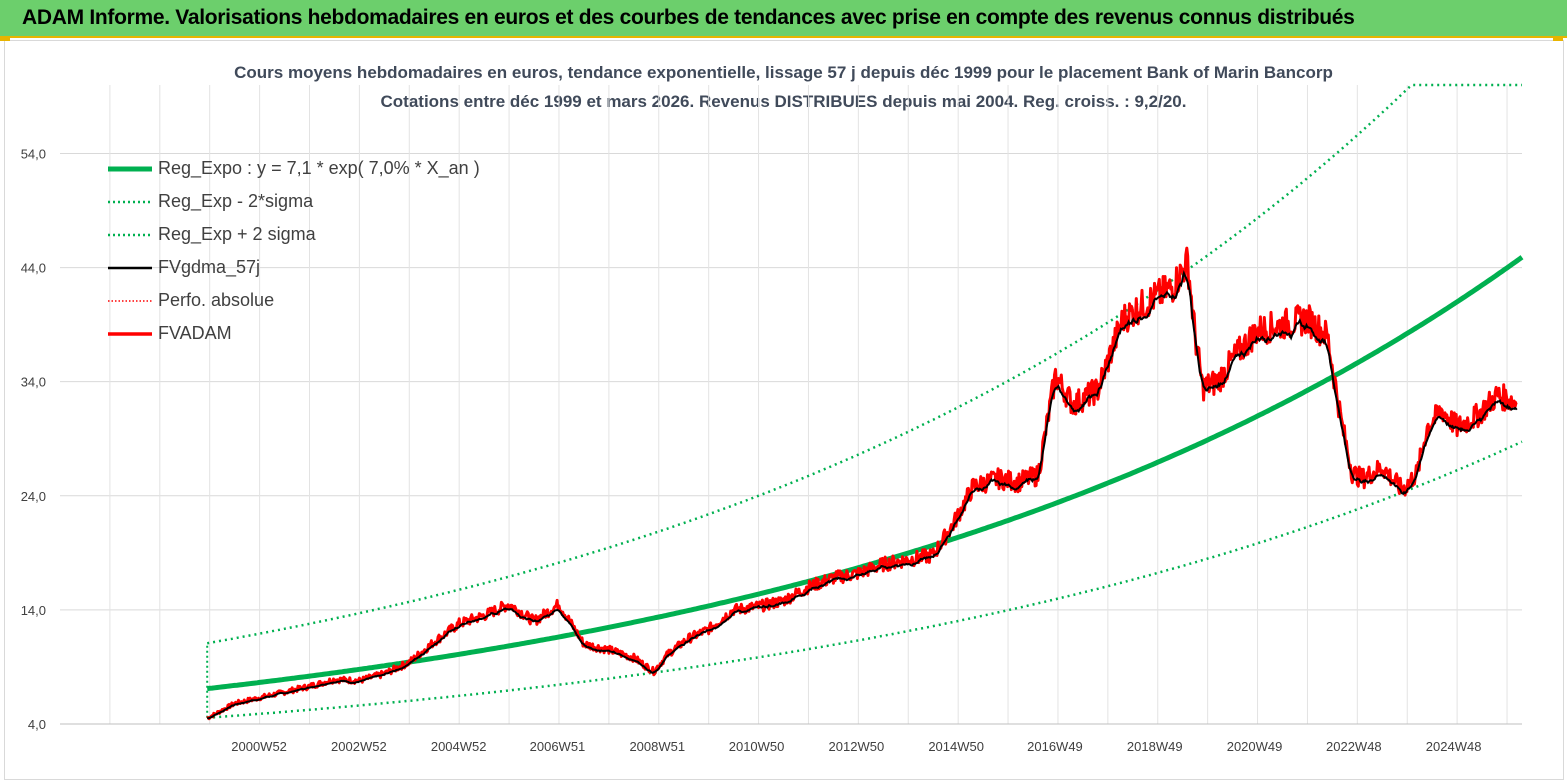 This screenshot has width=1567, height=783. What do you see at coordinates (33, 153) in the screenshot?
I see `y-tick-label: 54,0` at bounding box center [33, 153].